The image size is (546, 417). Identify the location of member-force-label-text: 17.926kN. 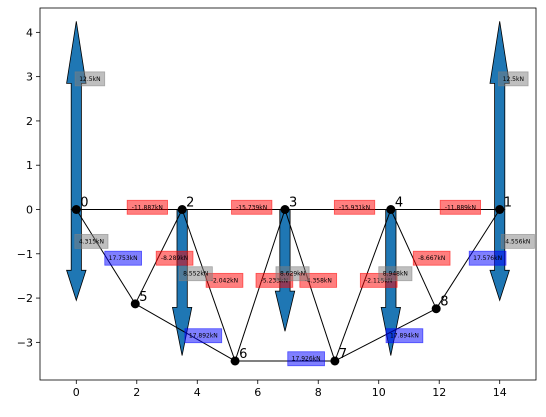
(306, 359).